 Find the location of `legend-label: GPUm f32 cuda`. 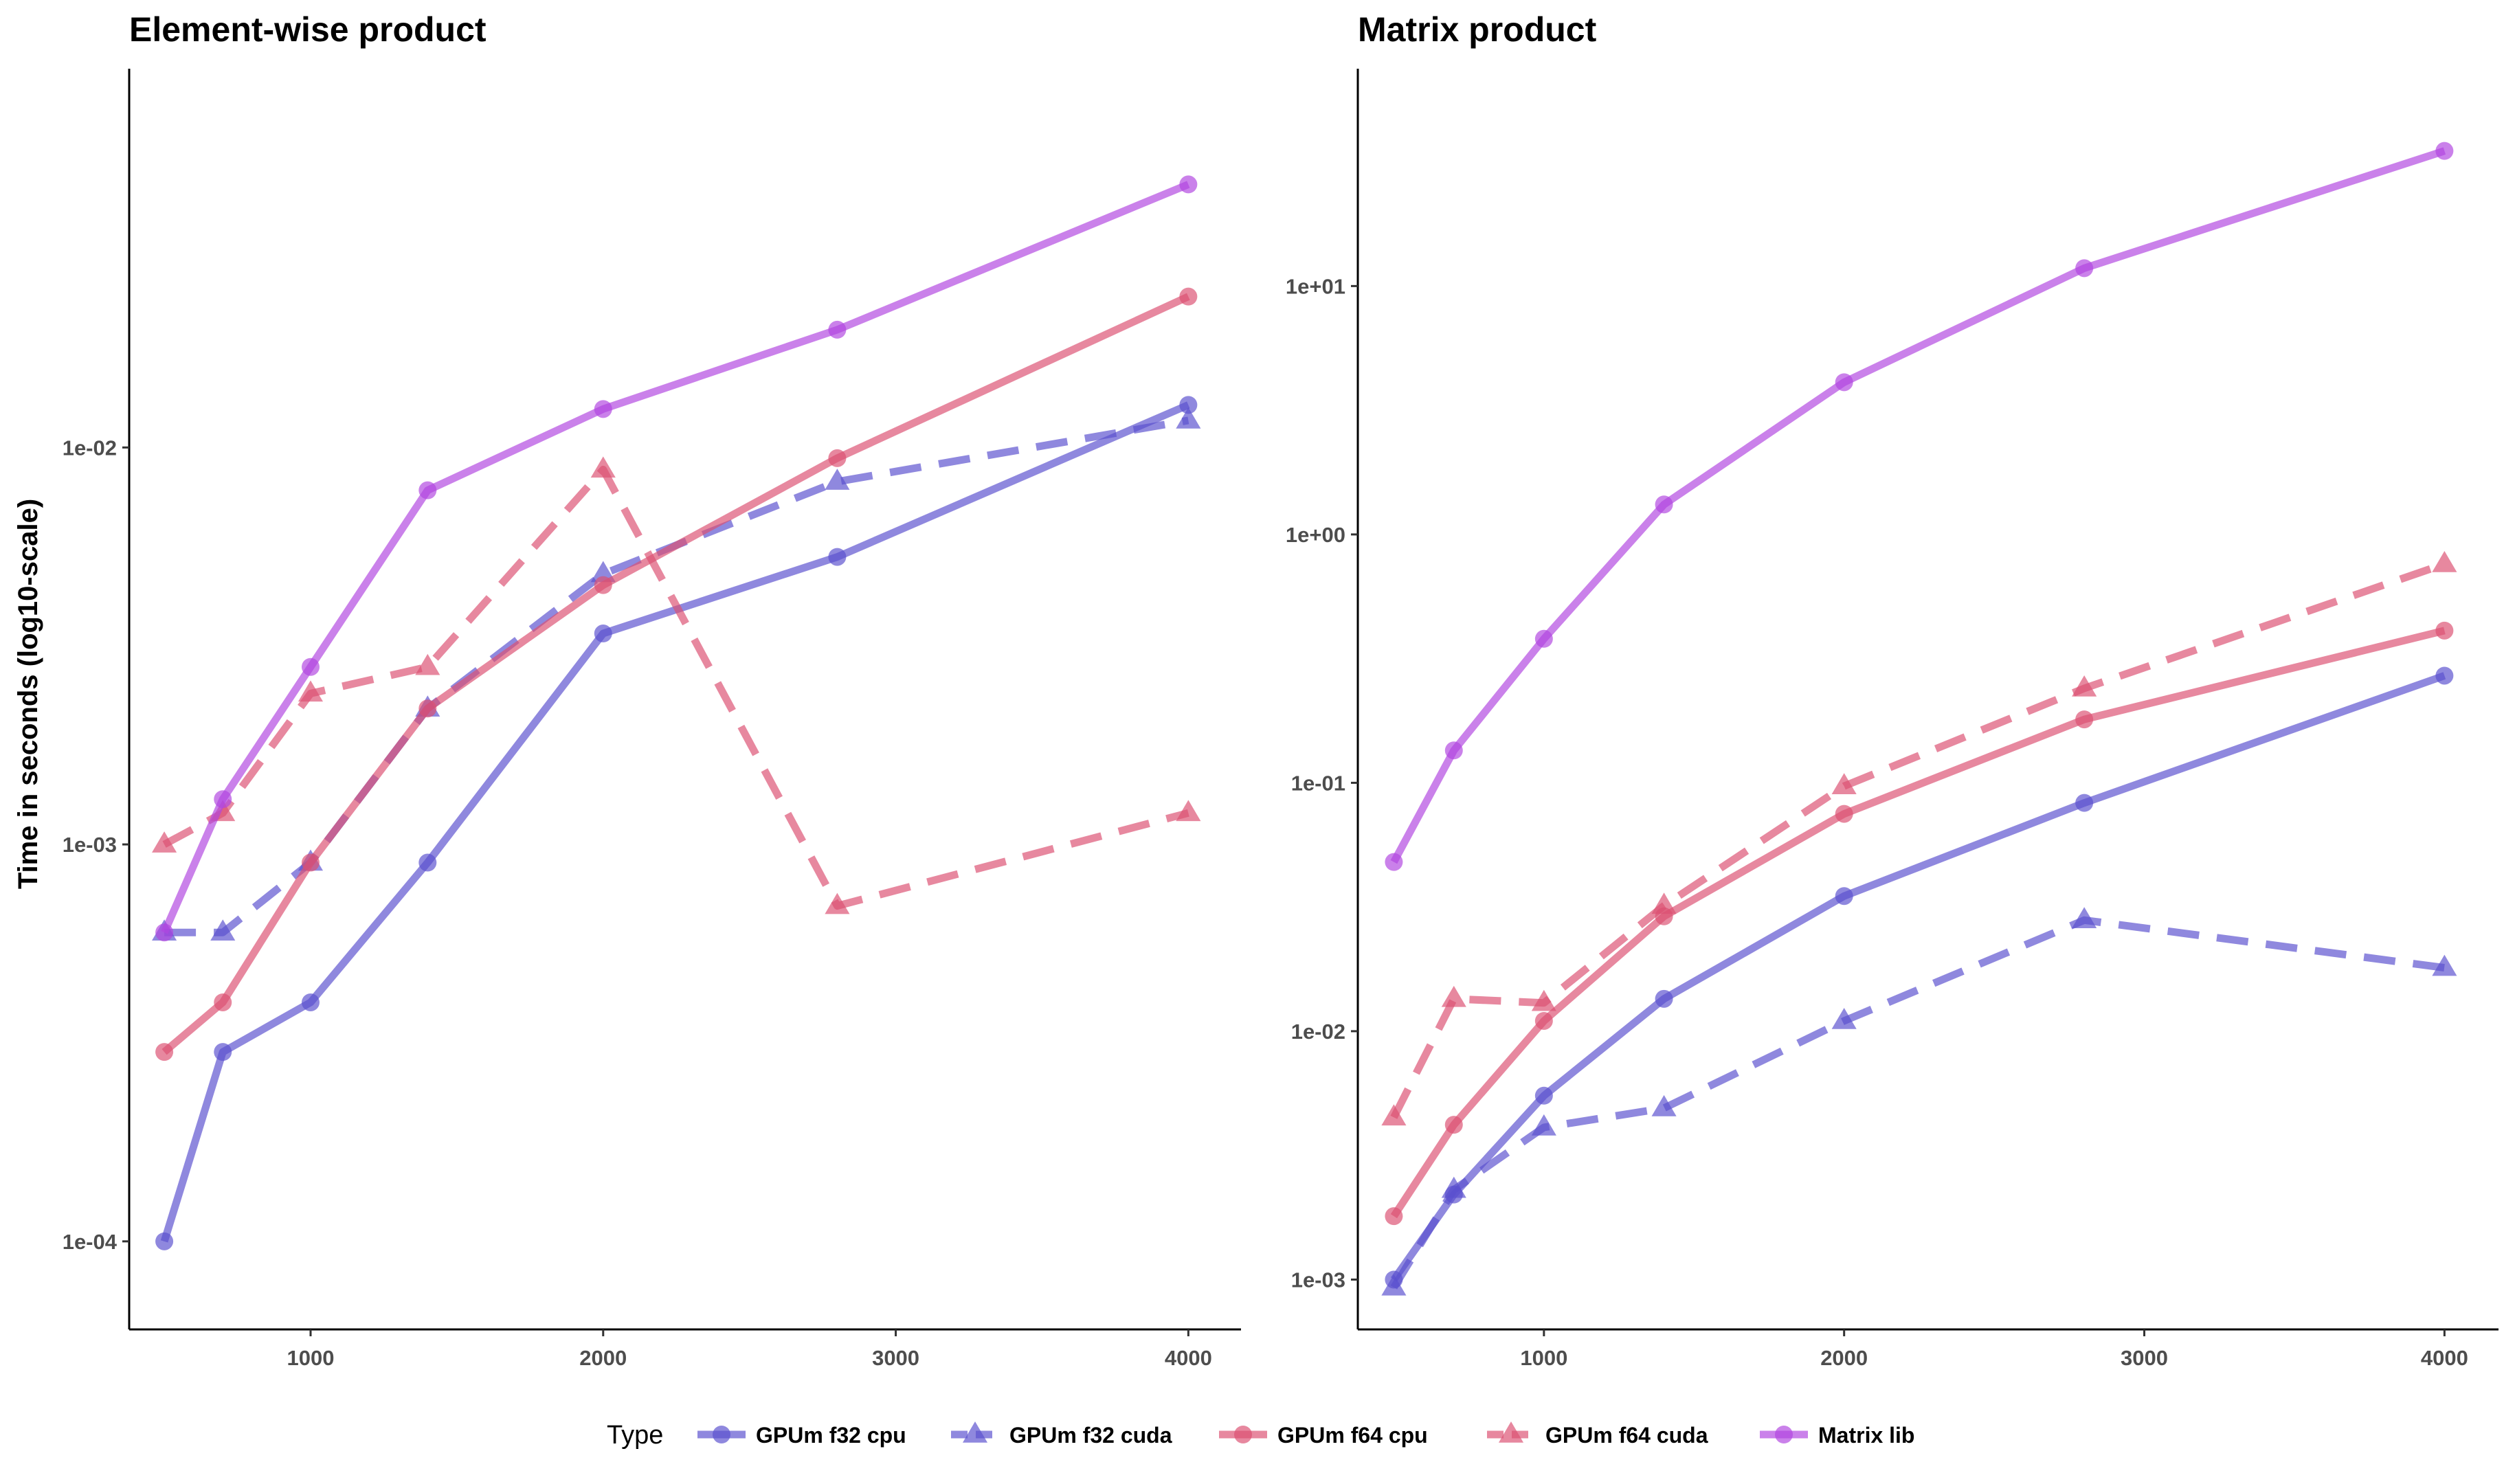

legend-label: GPUm f32 cuda is located at coordinates (1090, 1435).